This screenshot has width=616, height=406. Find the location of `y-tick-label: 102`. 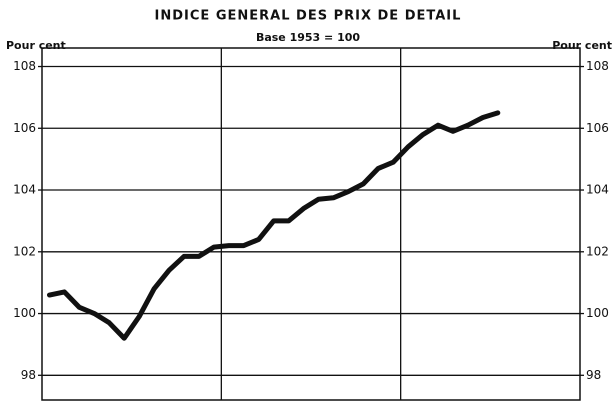

y-tick-label: 102 is located at coordinates (24, 251).